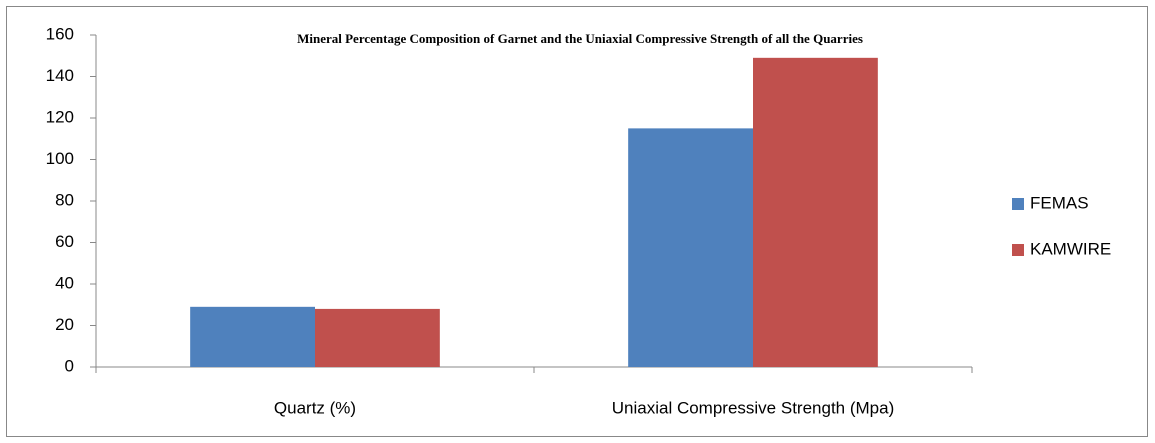  Describe the element at coordinates (64, 282) in the screenshot. I see `y-tick-label: 40` at that location.